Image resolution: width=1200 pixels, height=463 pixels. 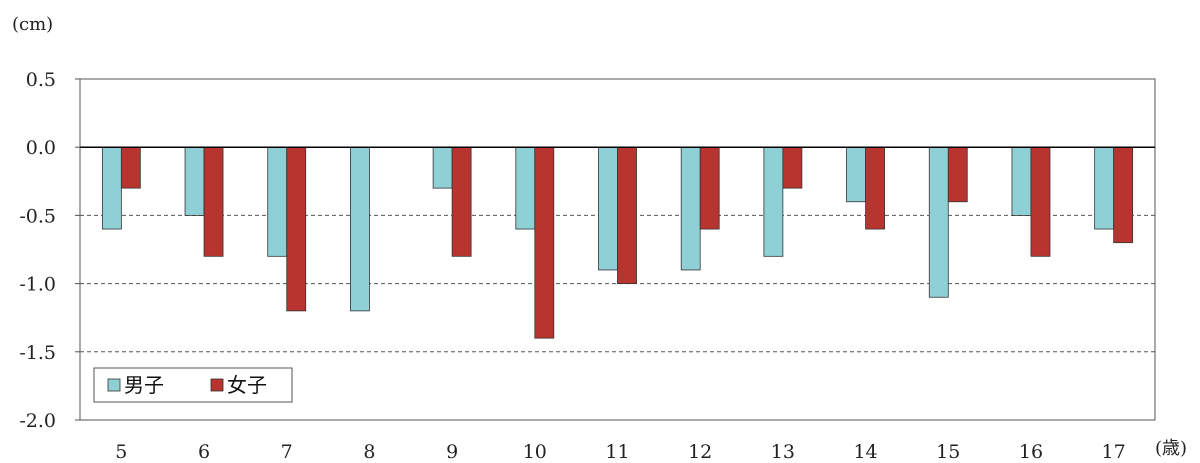 What do you see at coordinates (121, 452) in the screenshot?
I see `x-tick-label: 5` at bounding box center [121, 452].